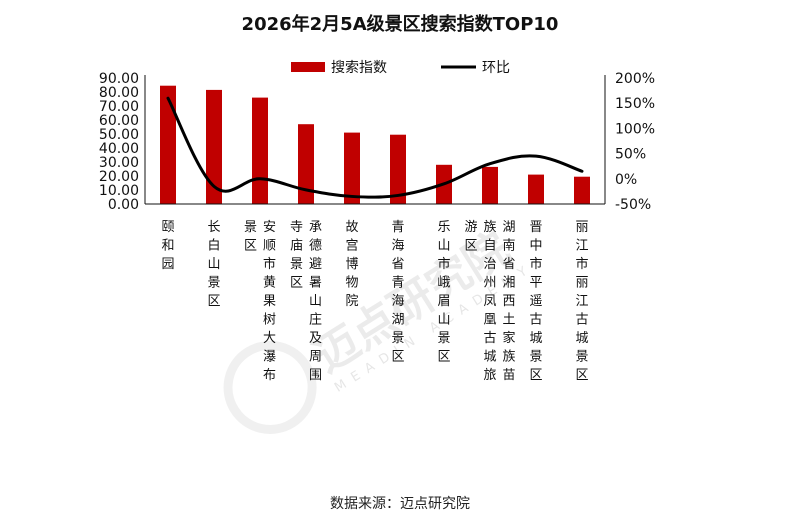 This screenshot has height=519, width=800. I want to click on right-tick-label: 200%, so click(635, 79).